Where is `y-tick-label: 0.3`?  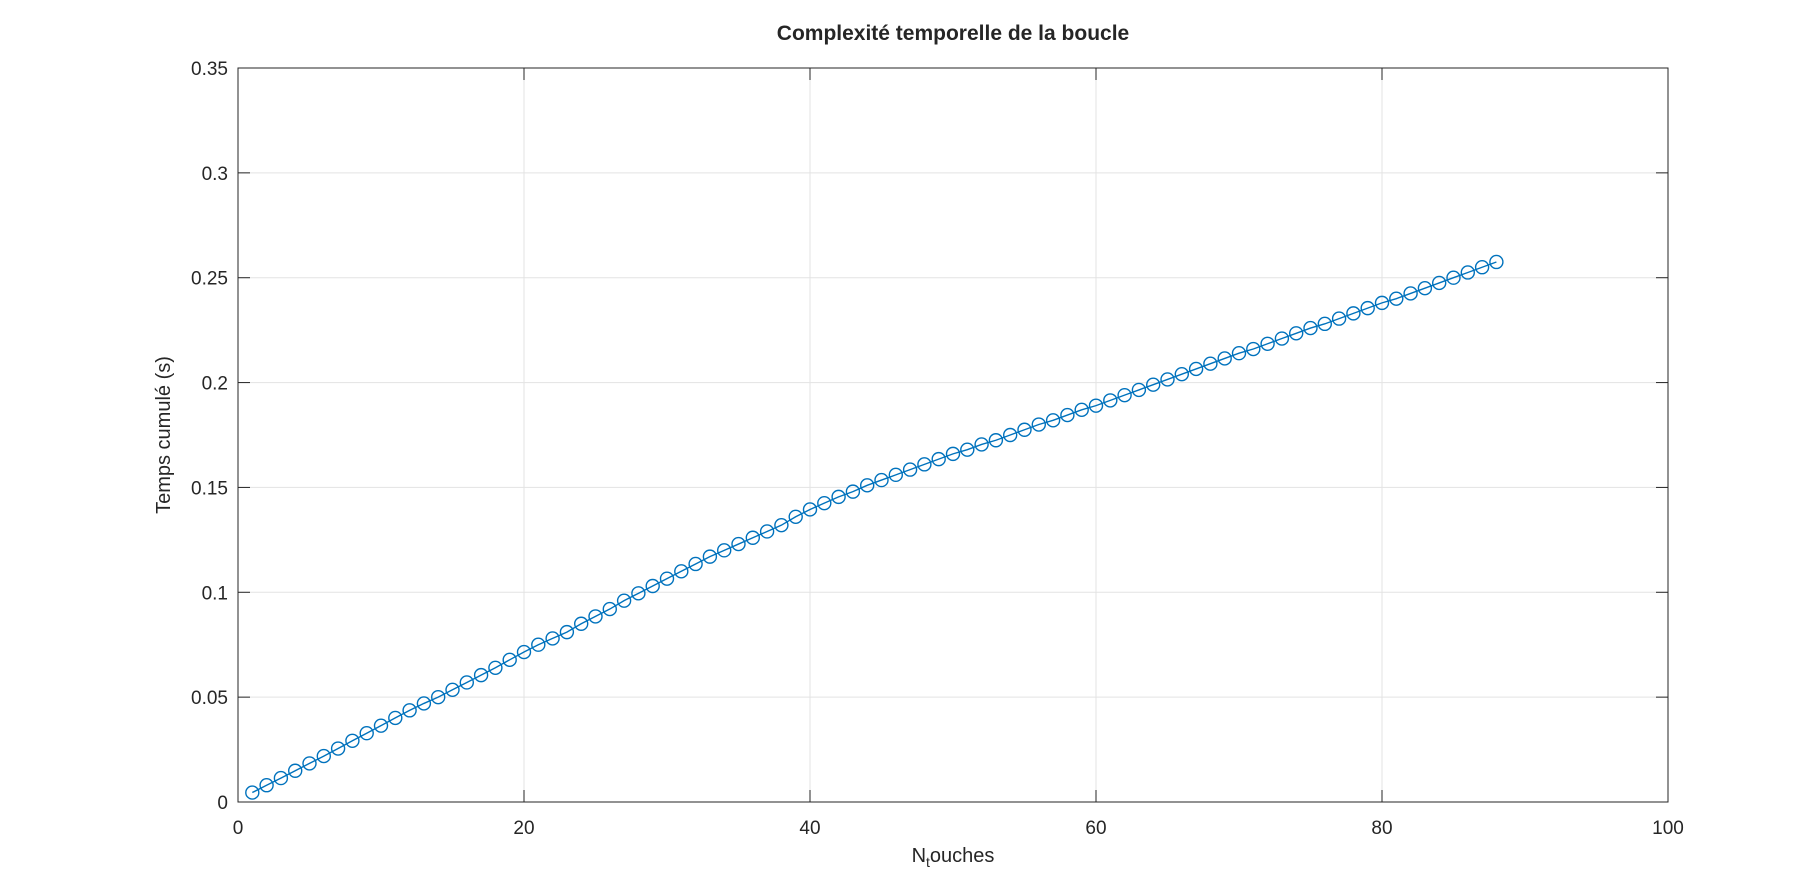
y-tick-label: 0.3 is located at coordinates (215, 174).